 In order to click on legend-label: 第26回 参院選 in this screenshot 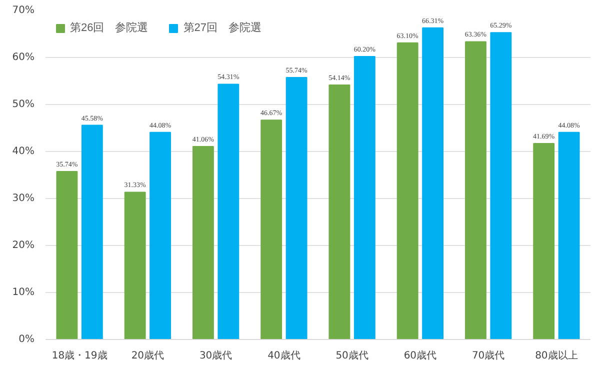, I will do `click(109, 28)`.